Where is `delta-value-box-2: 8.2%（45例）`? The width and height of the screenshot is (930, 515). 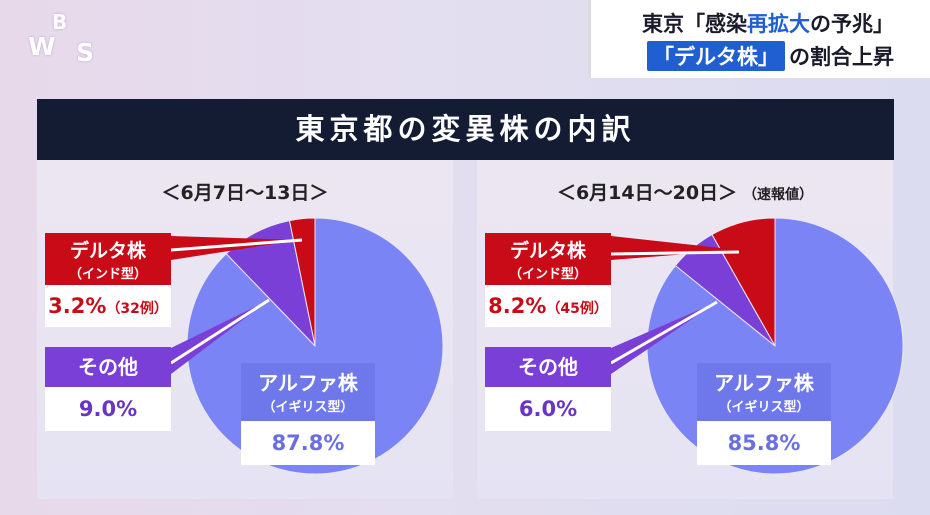
delta-value-box-2: 8.2%（45例） is located at coordinates (548, 306).